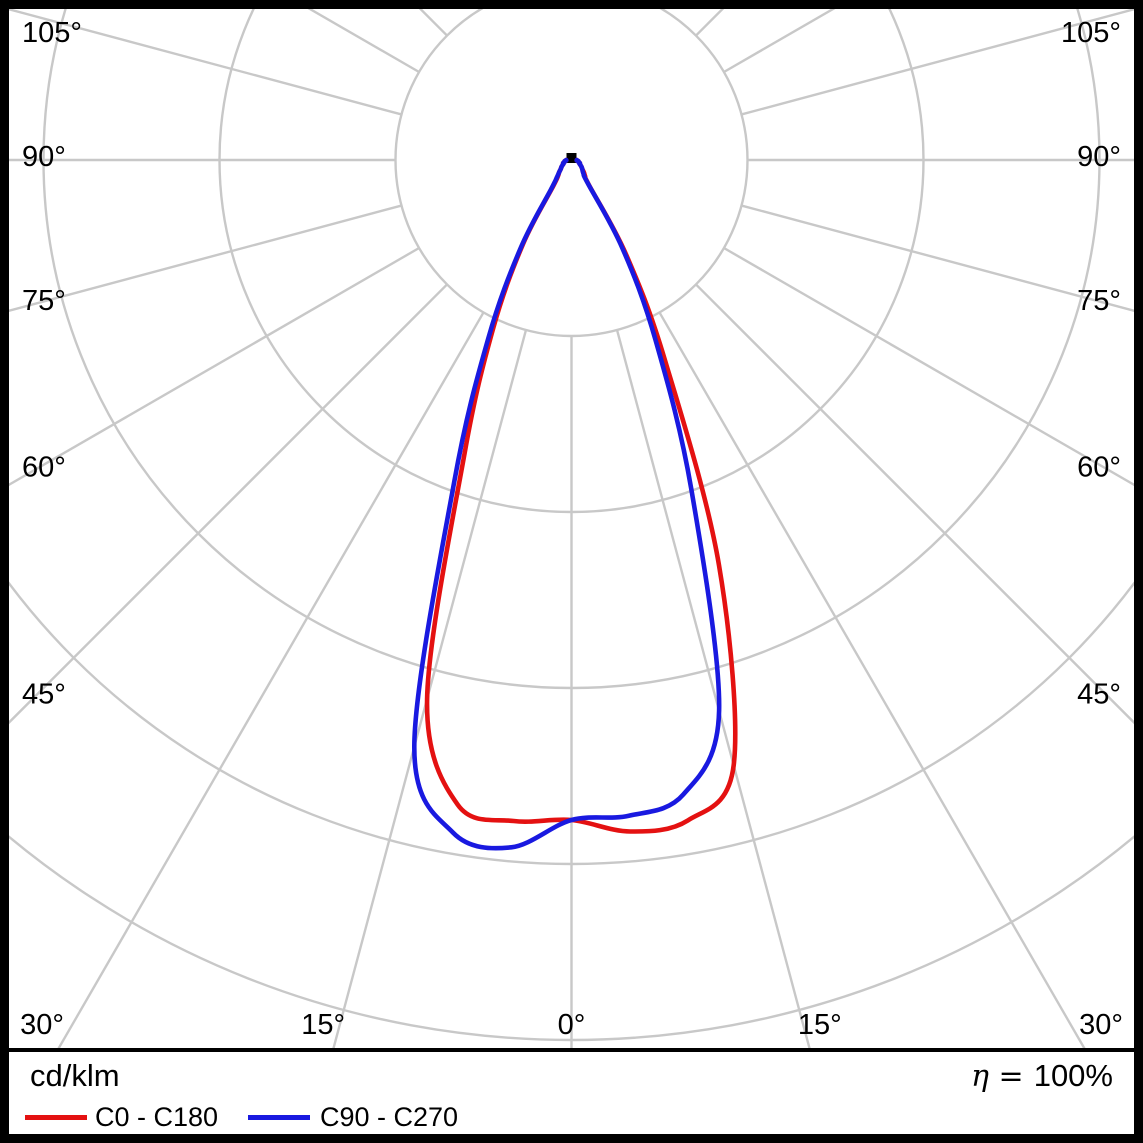 This screenshot has width=1143, height=1143. I want to click on series-swatch-c0-c180, so click(56, 1117).